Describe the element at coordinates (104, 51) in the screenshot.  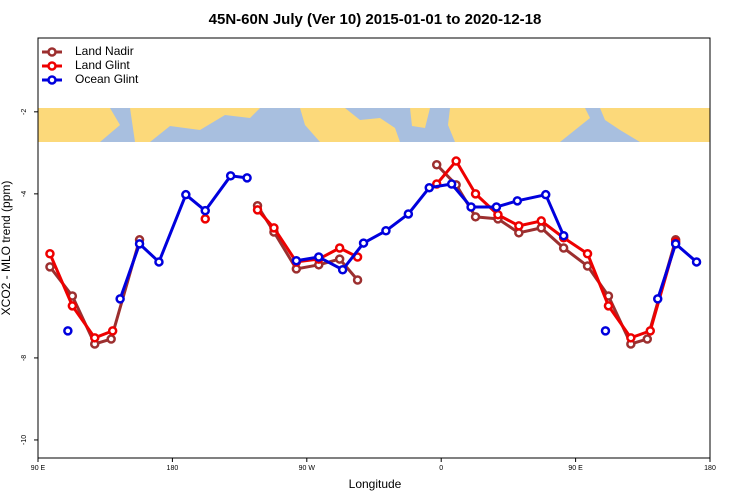
I see `legend-label: Land Nadir` at that location.